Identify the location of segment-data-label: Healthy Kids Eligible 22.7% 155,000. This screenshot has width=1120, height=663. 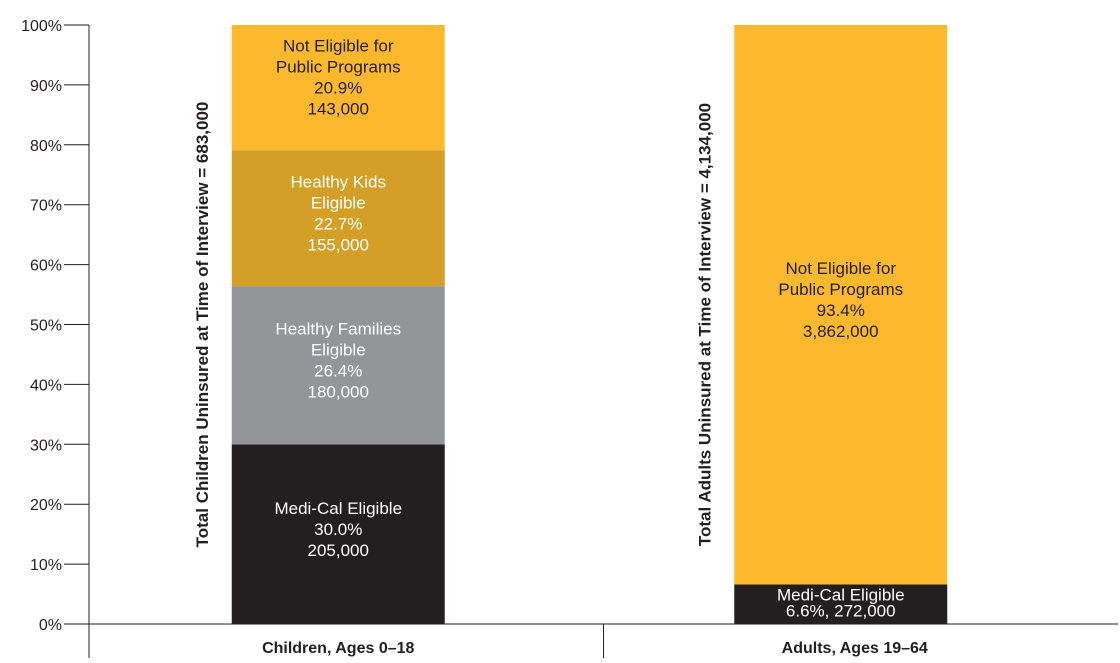
(338, 214).